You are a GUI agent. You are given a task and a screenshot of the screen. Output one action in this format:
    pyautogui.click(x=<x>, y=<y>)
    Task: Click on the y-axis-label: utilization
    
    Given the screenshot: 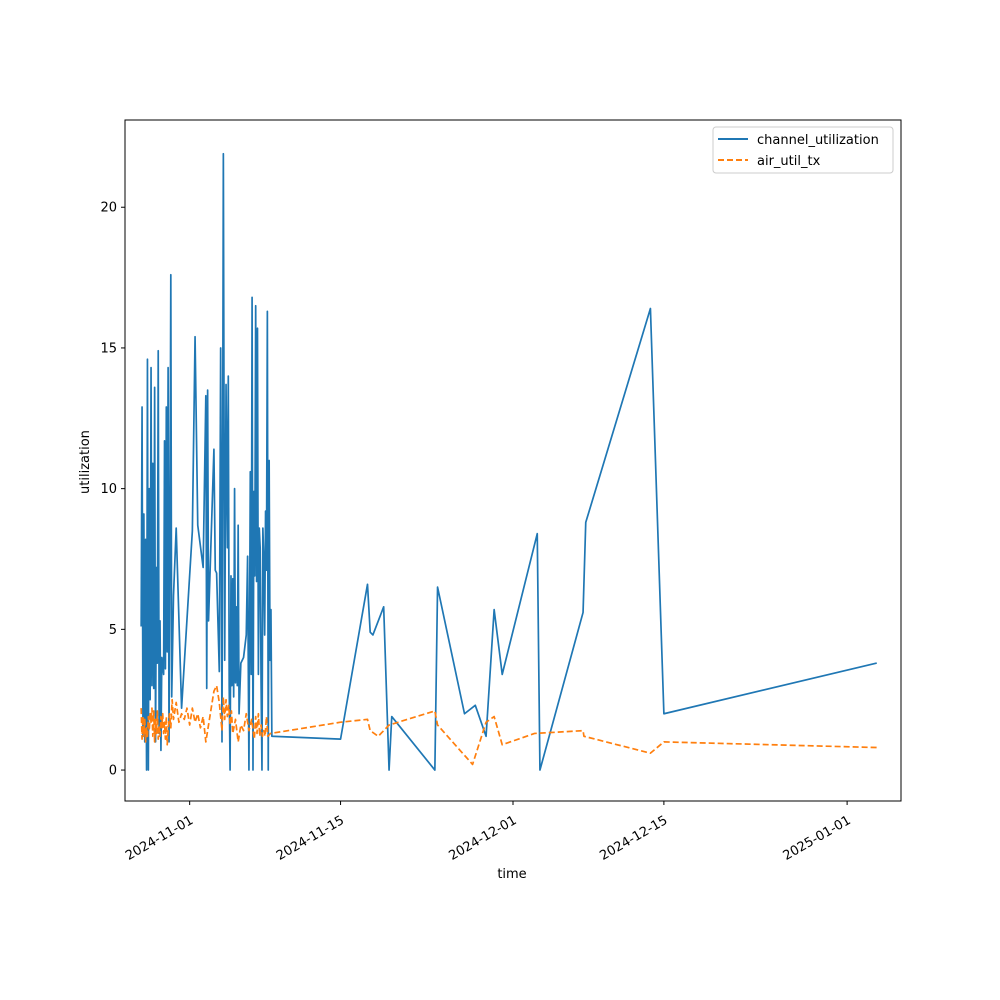 What is the action you would take?
    pyautogui.click(x=85, y=462)
    